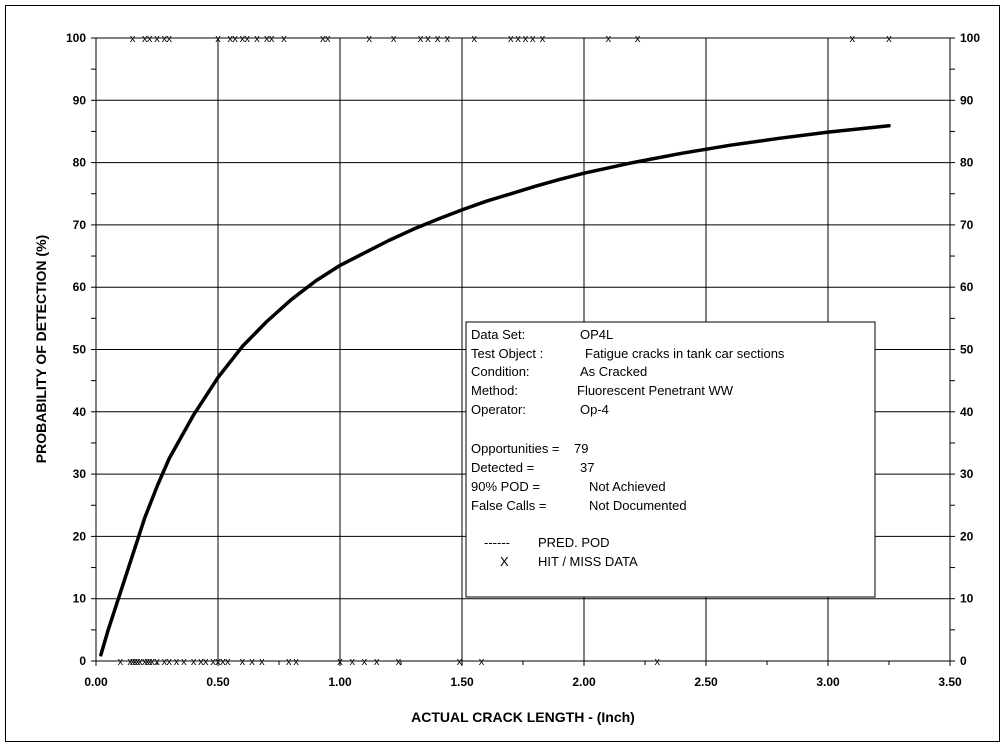 The width and height of the screenshot is (1007, 749). I want to click on legend-pred-symbol: ------, so click(497, 542).